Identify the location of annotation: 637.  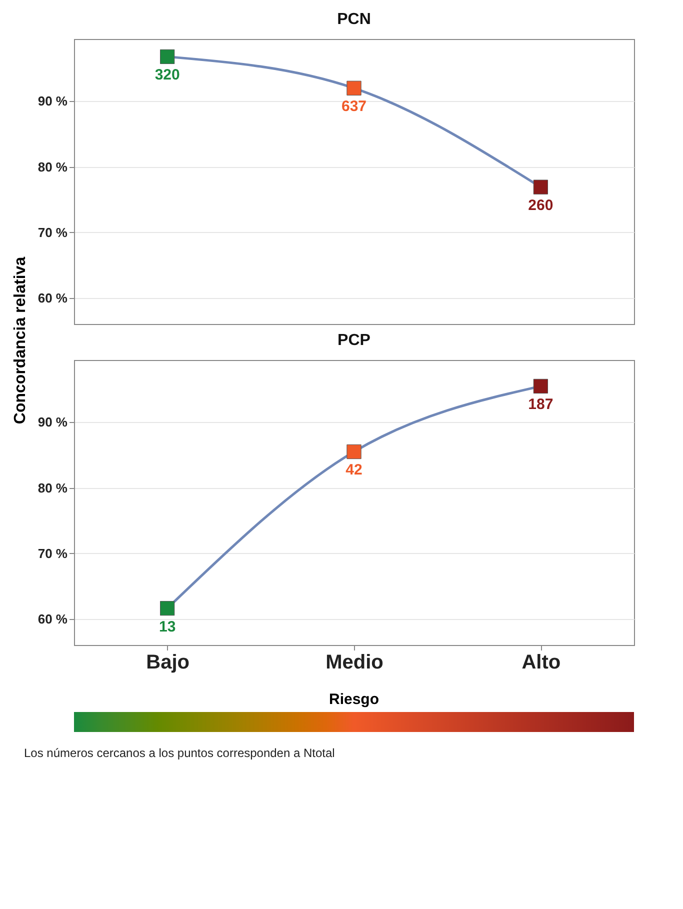
(354, 107).